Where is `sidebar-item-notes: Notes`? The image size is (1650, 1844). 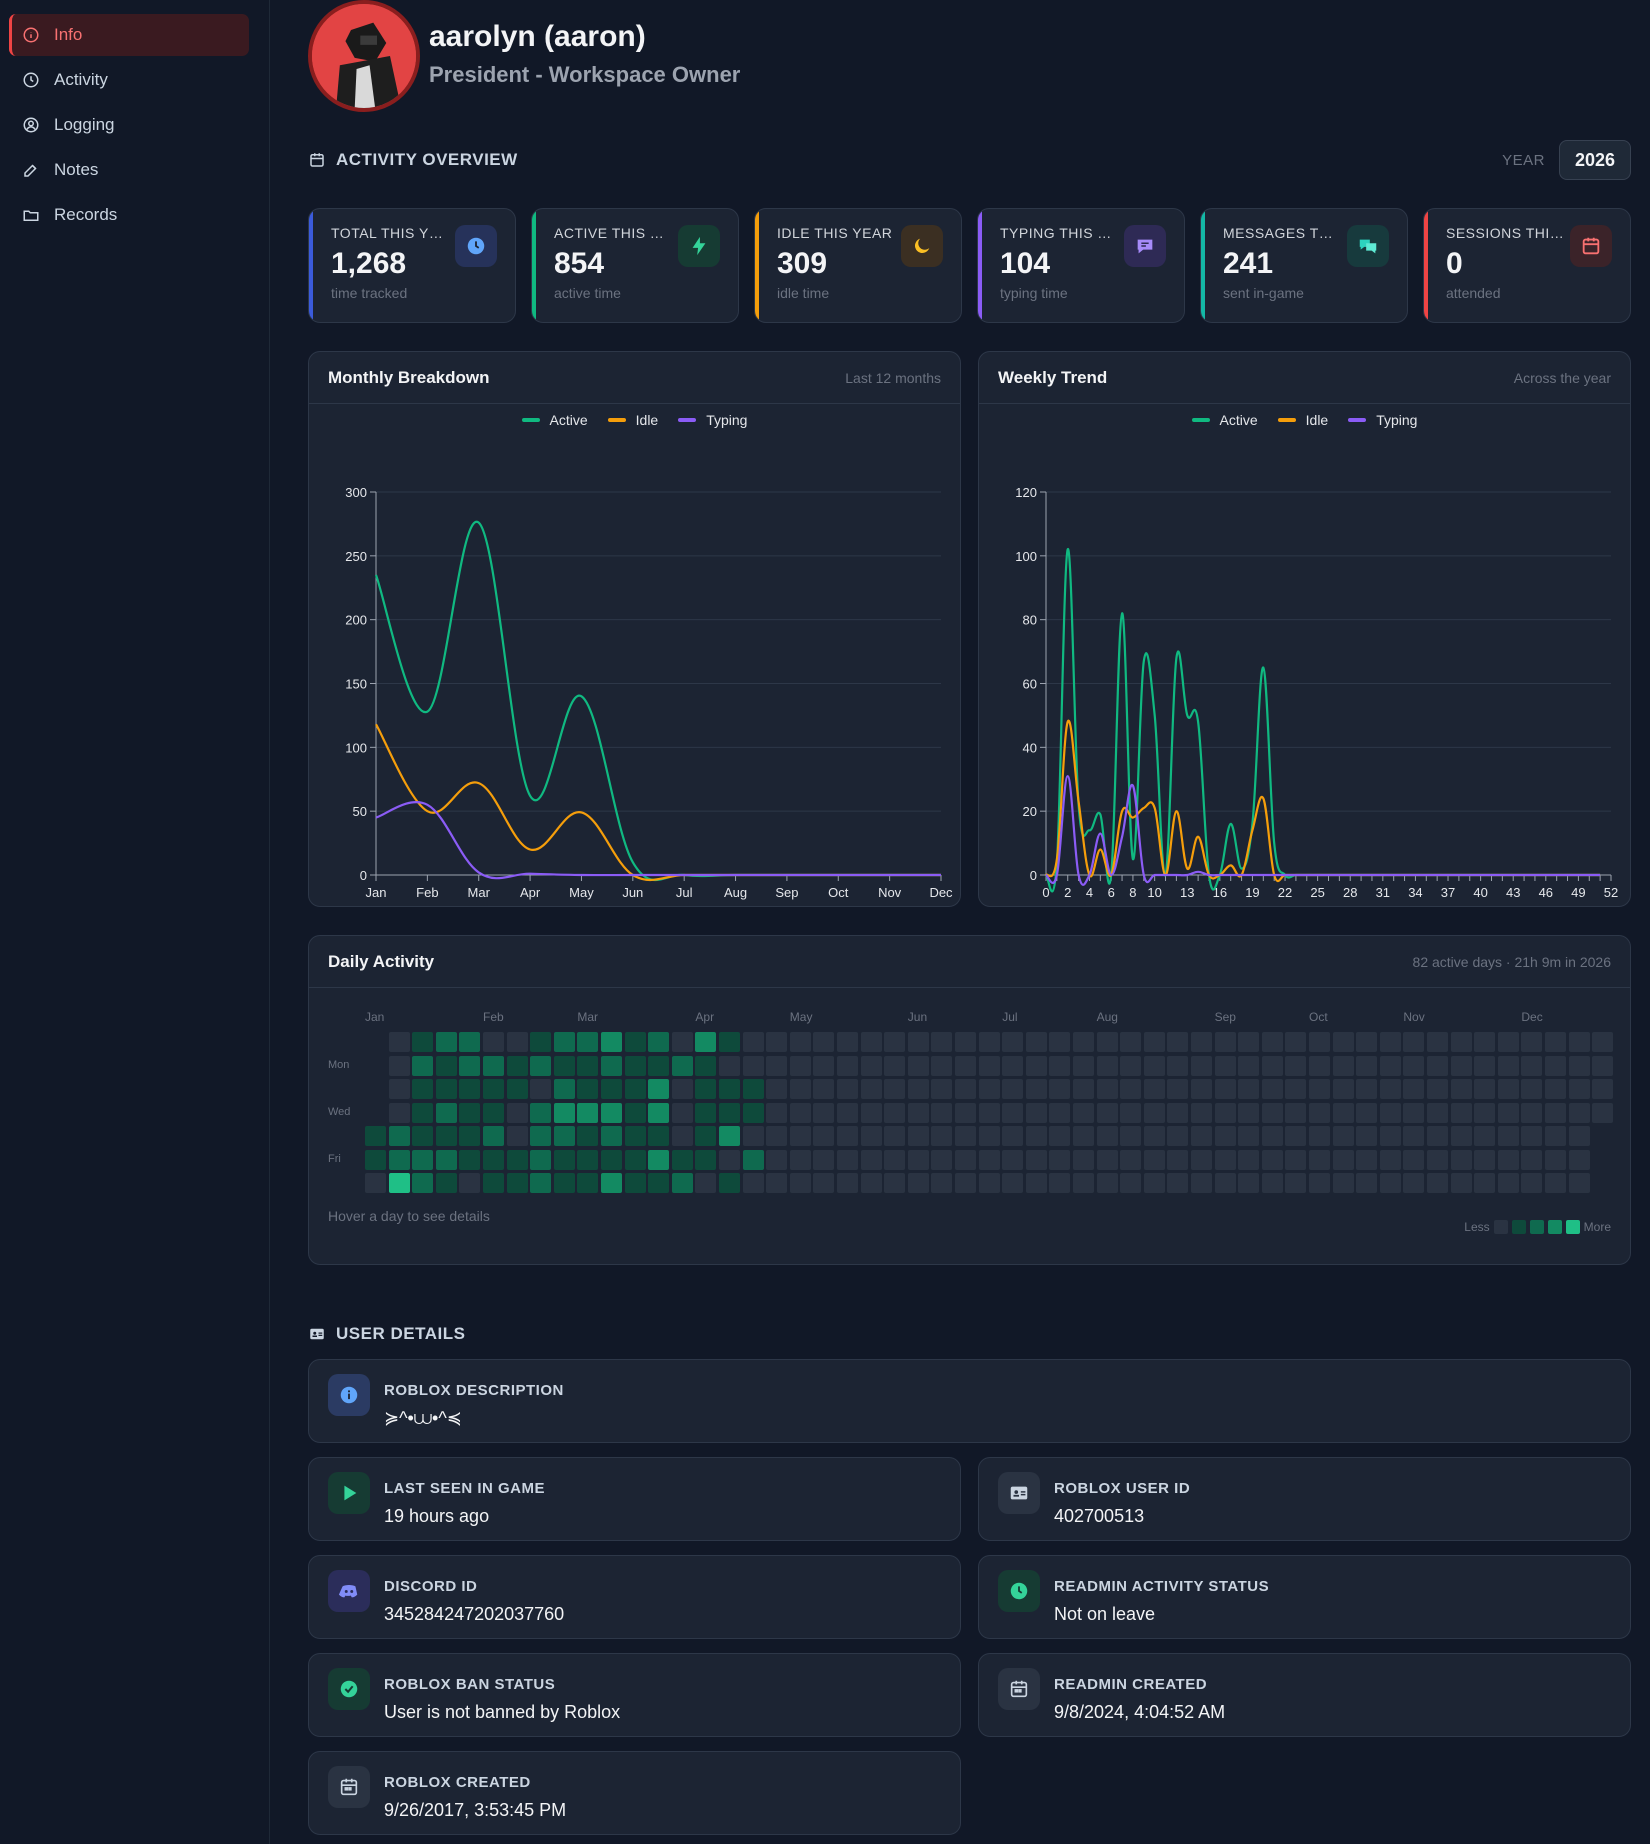 sidebar-item-notes: Notes is located at coordinates (129, 170).